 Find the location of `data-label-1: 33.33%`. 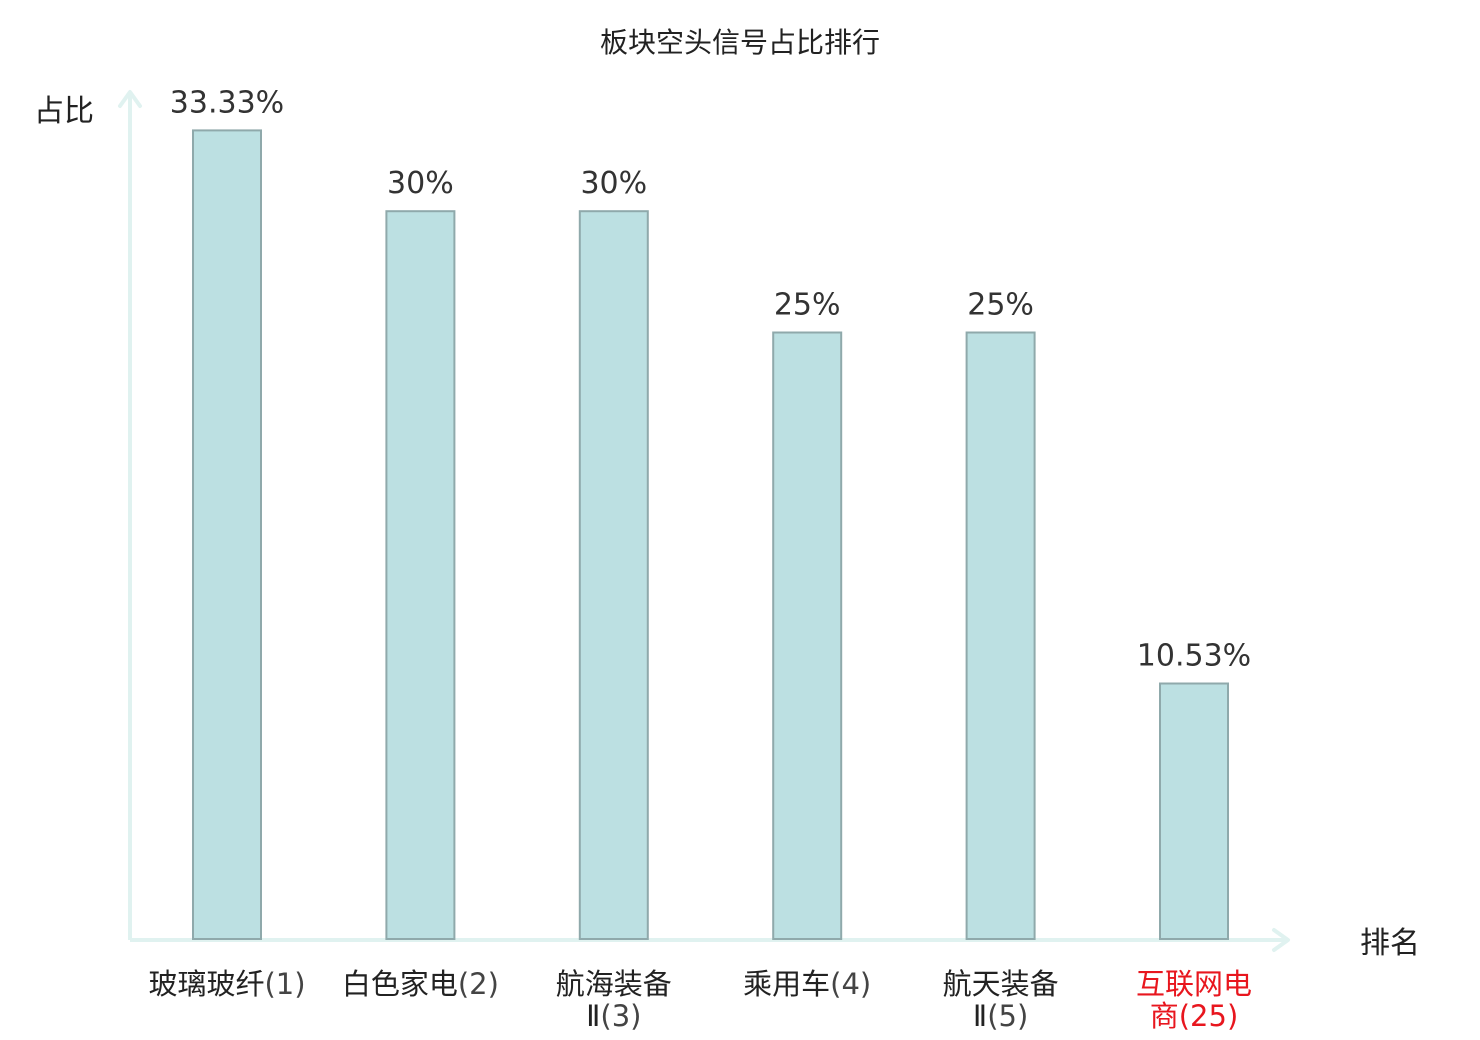

data-label-1: 33.33% is located at coordinates (227, 102).